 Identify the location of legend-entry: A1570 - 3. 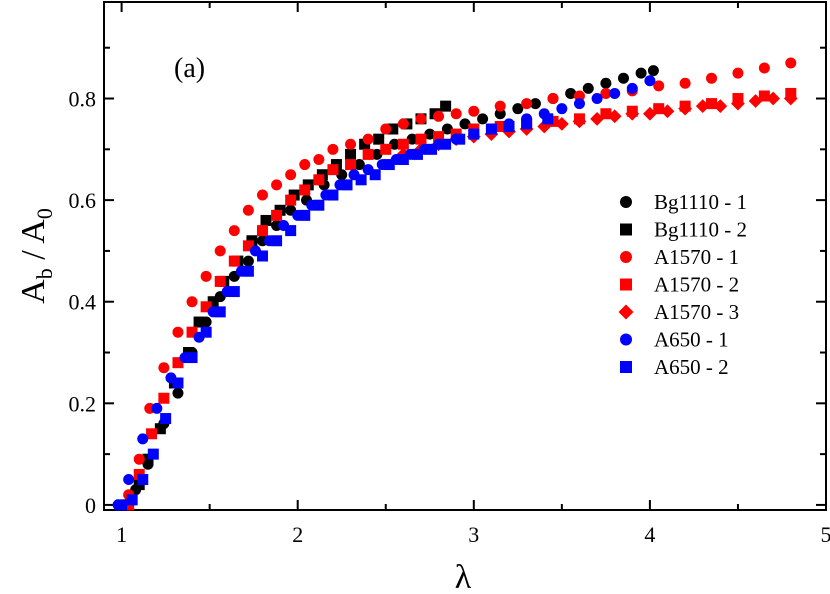
(678, 312).